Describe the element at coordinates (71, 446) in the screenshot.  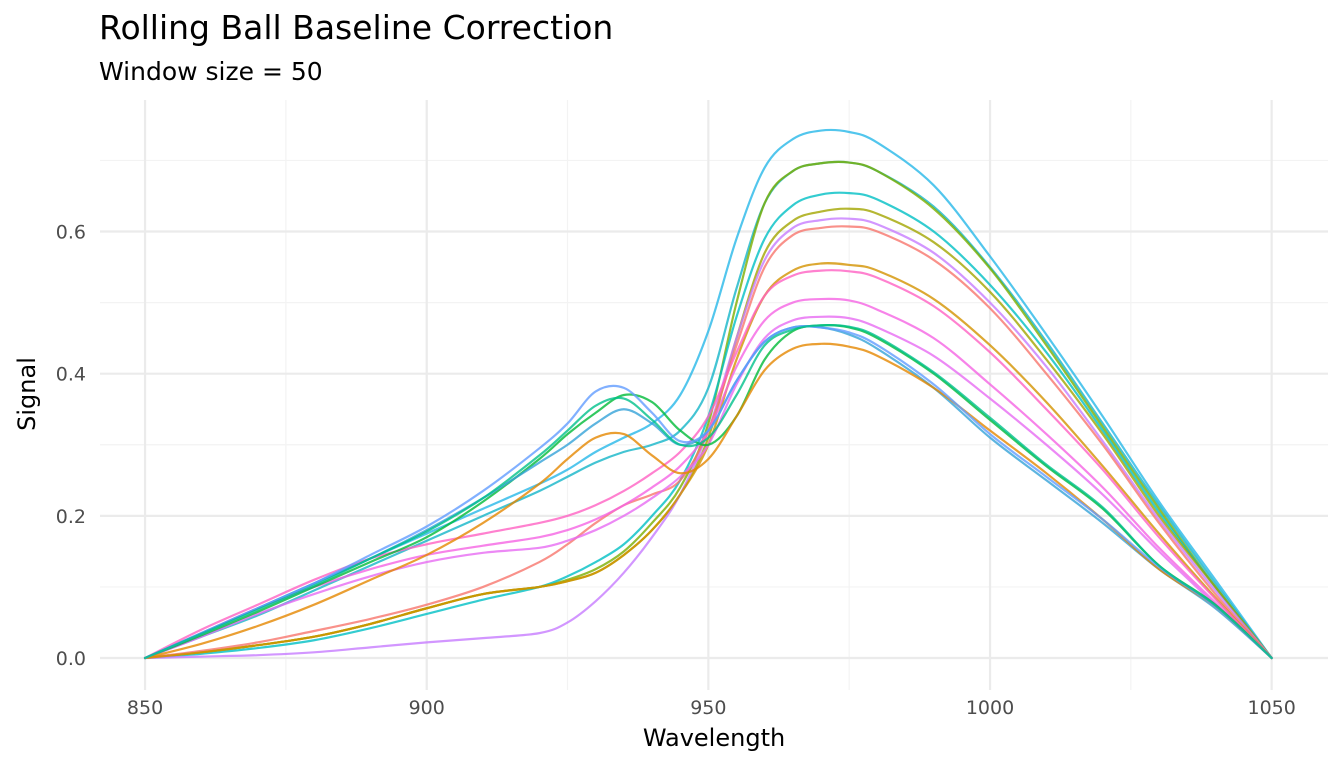
I see `y-axis-ticks: 0.0 0.2 0.4 0.6` at that location.